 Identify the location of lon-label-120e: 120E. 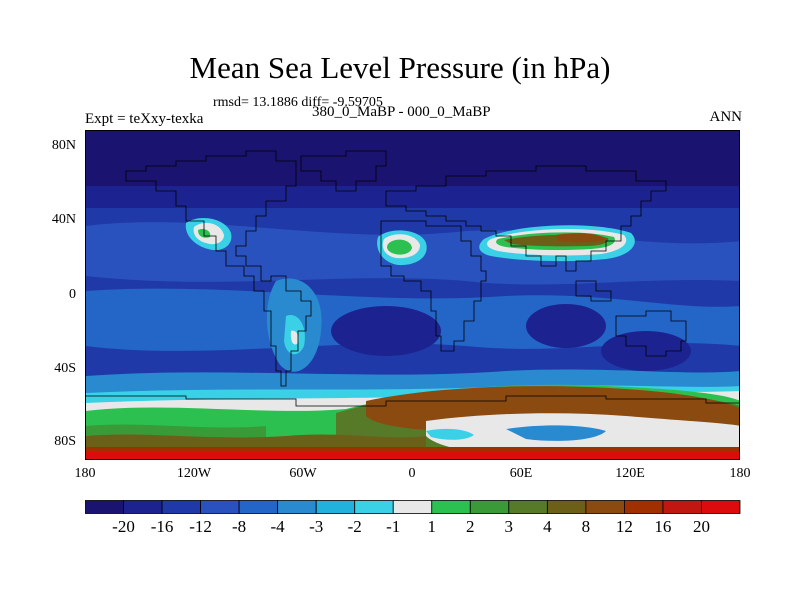
(630, 473).